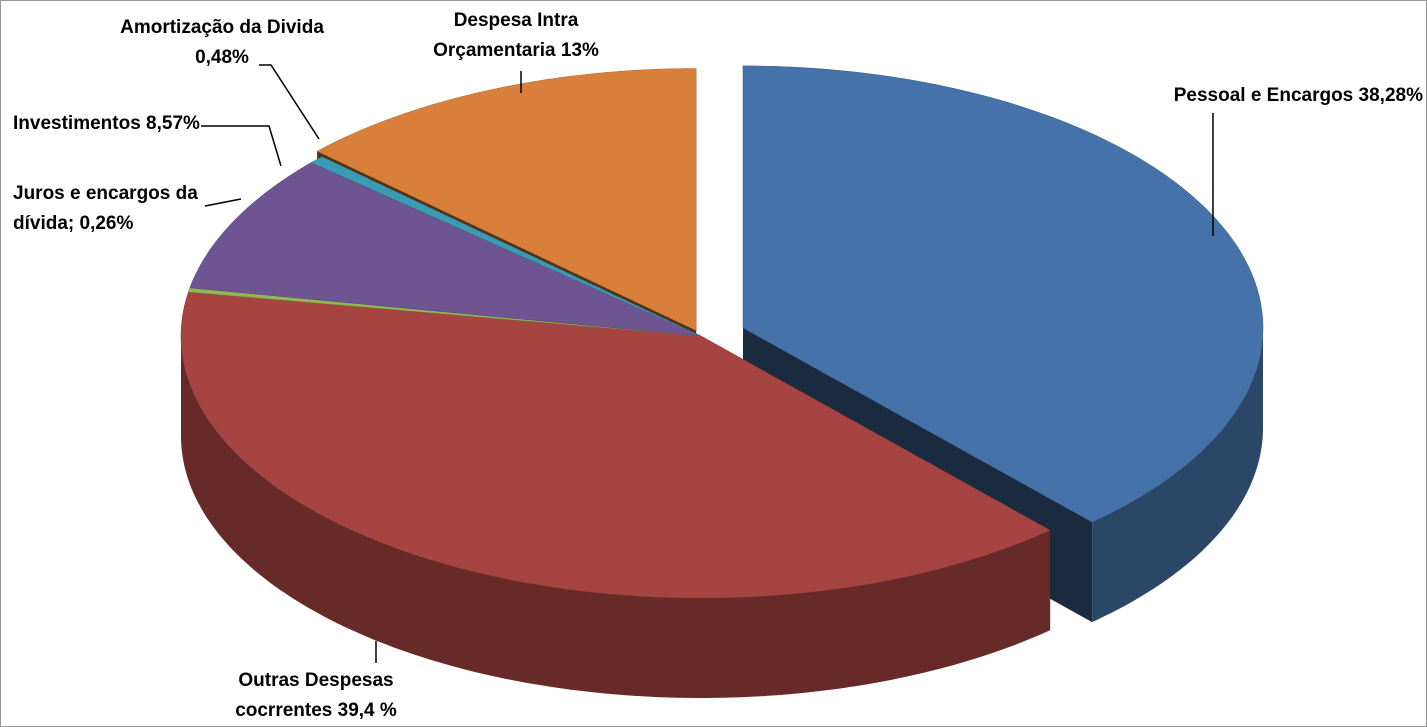 The height and width of the screenshot is (727, 1427). I want to click on slice-side, so click(1177, 475).